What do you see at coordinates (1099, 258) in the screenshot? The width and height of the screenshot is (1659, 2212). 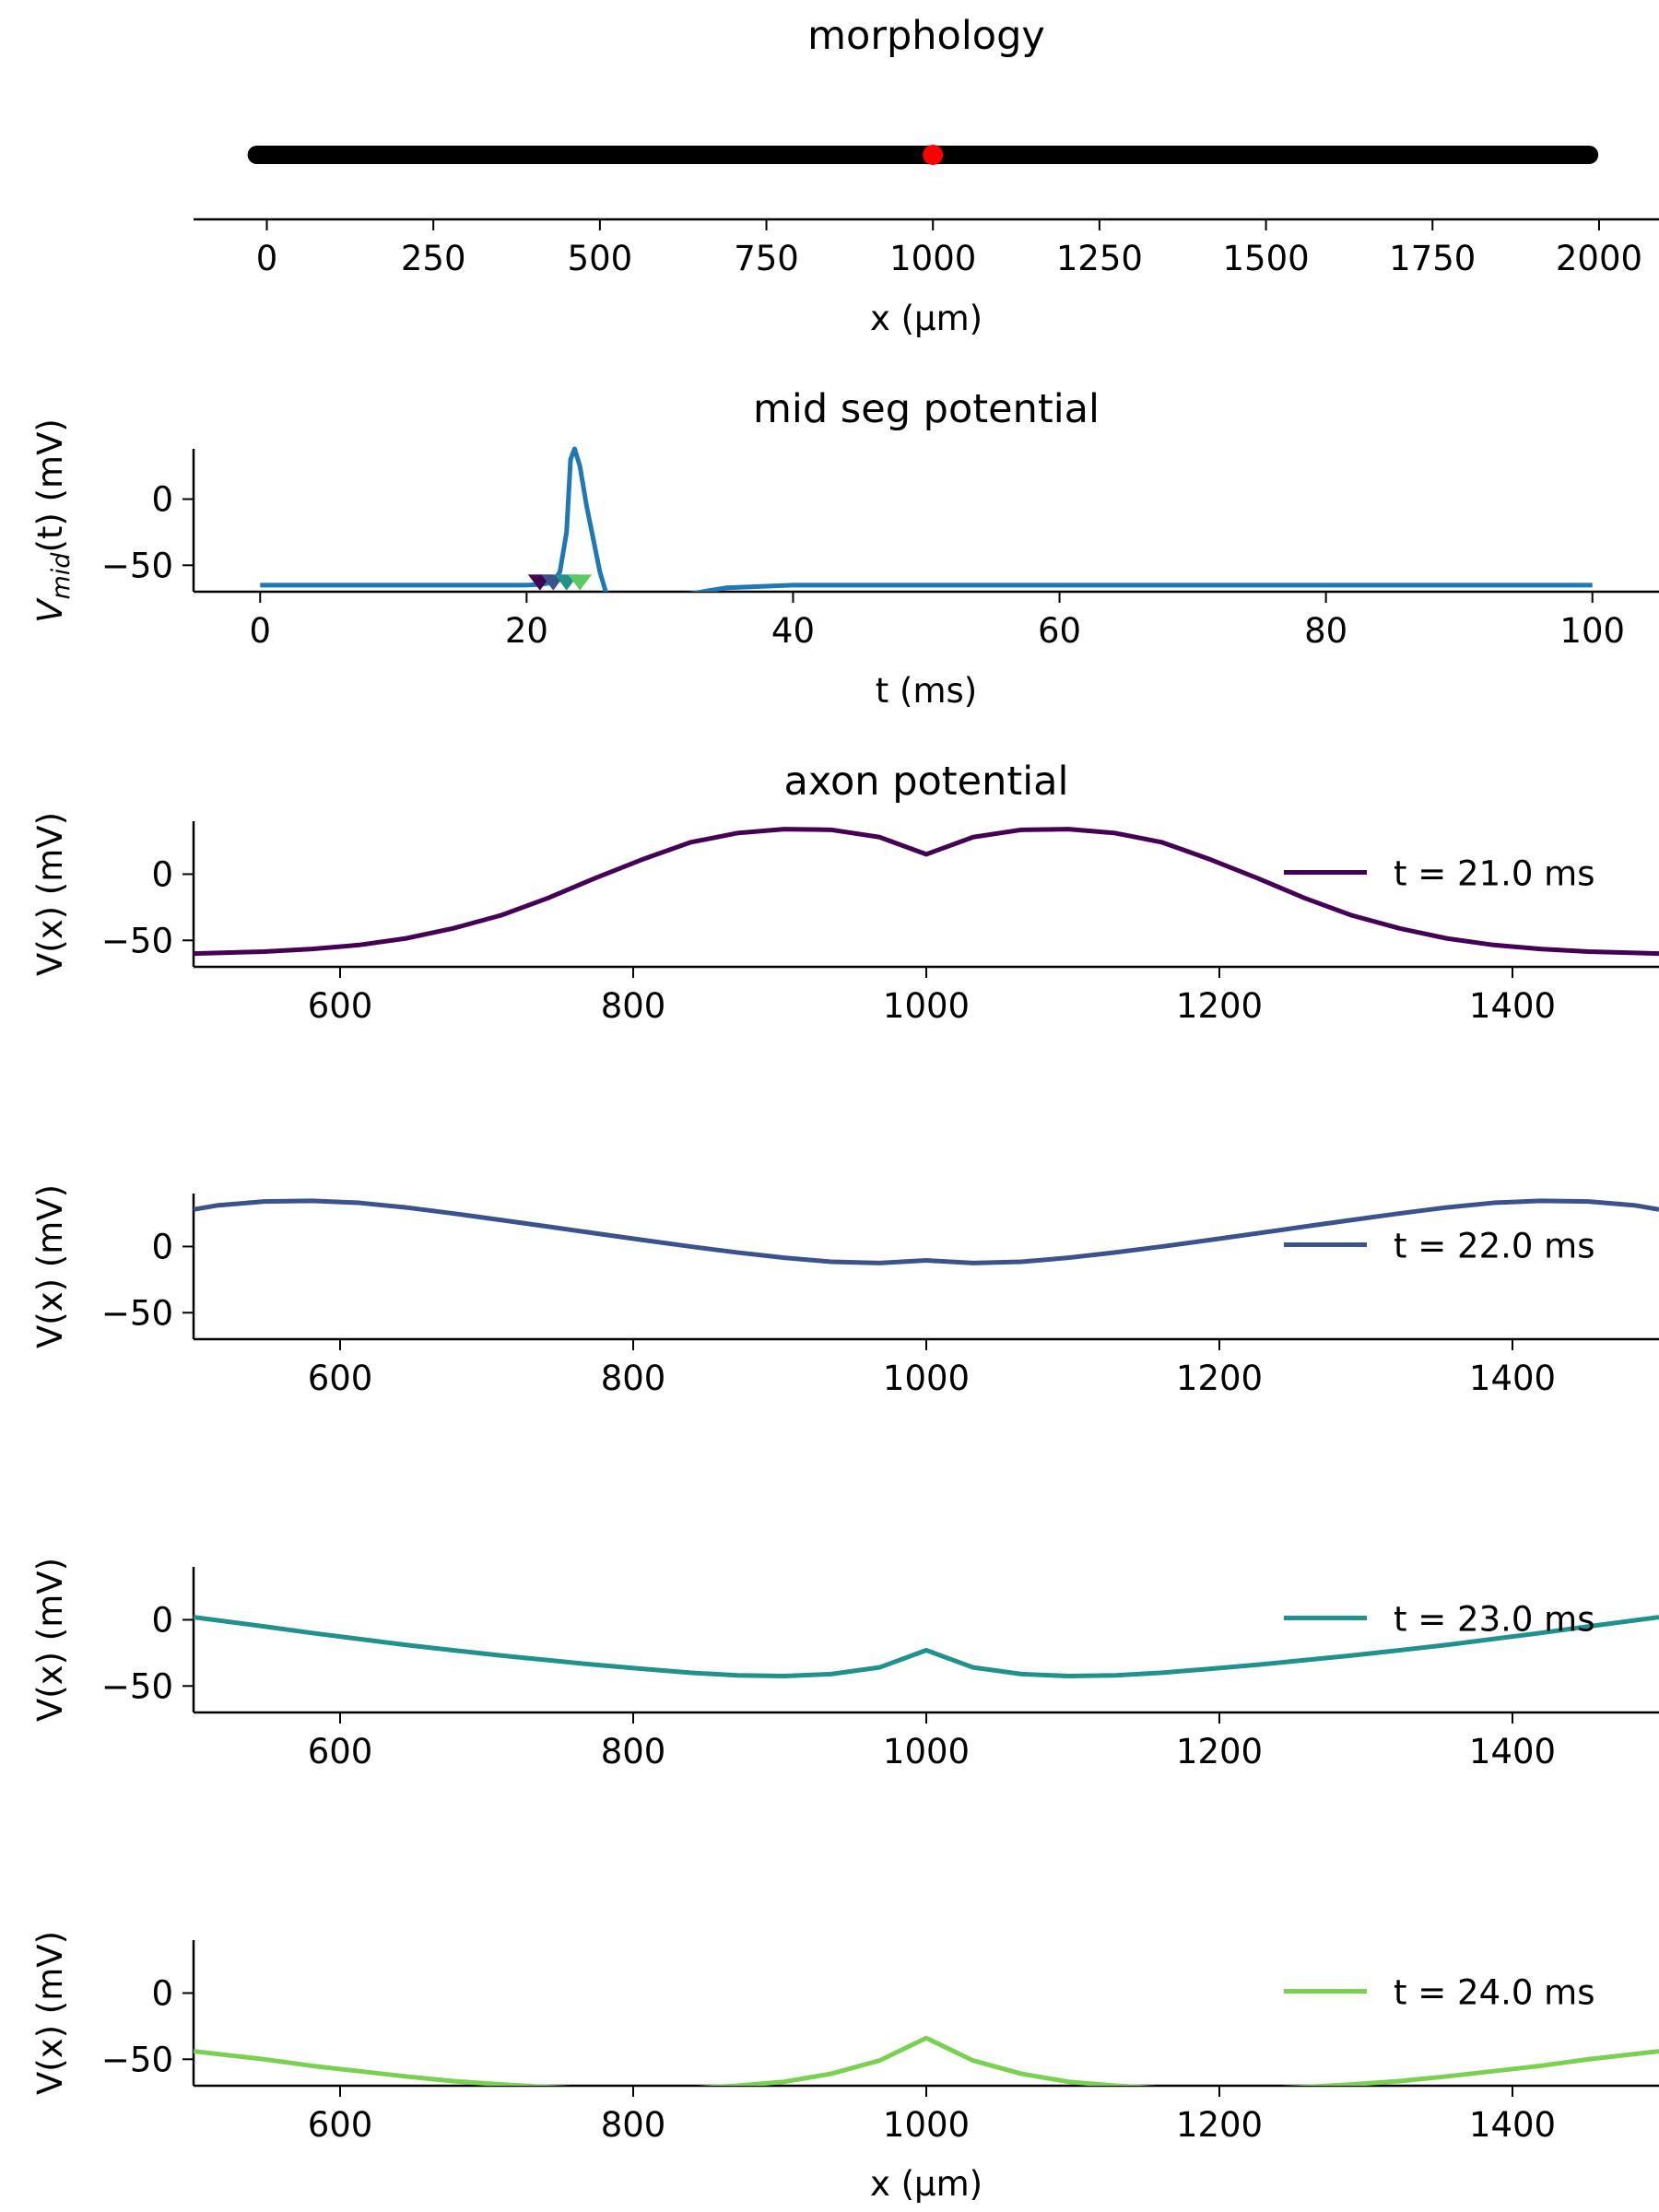 I see `x-tick-label: 1250` at bounding box center [1099, 258].